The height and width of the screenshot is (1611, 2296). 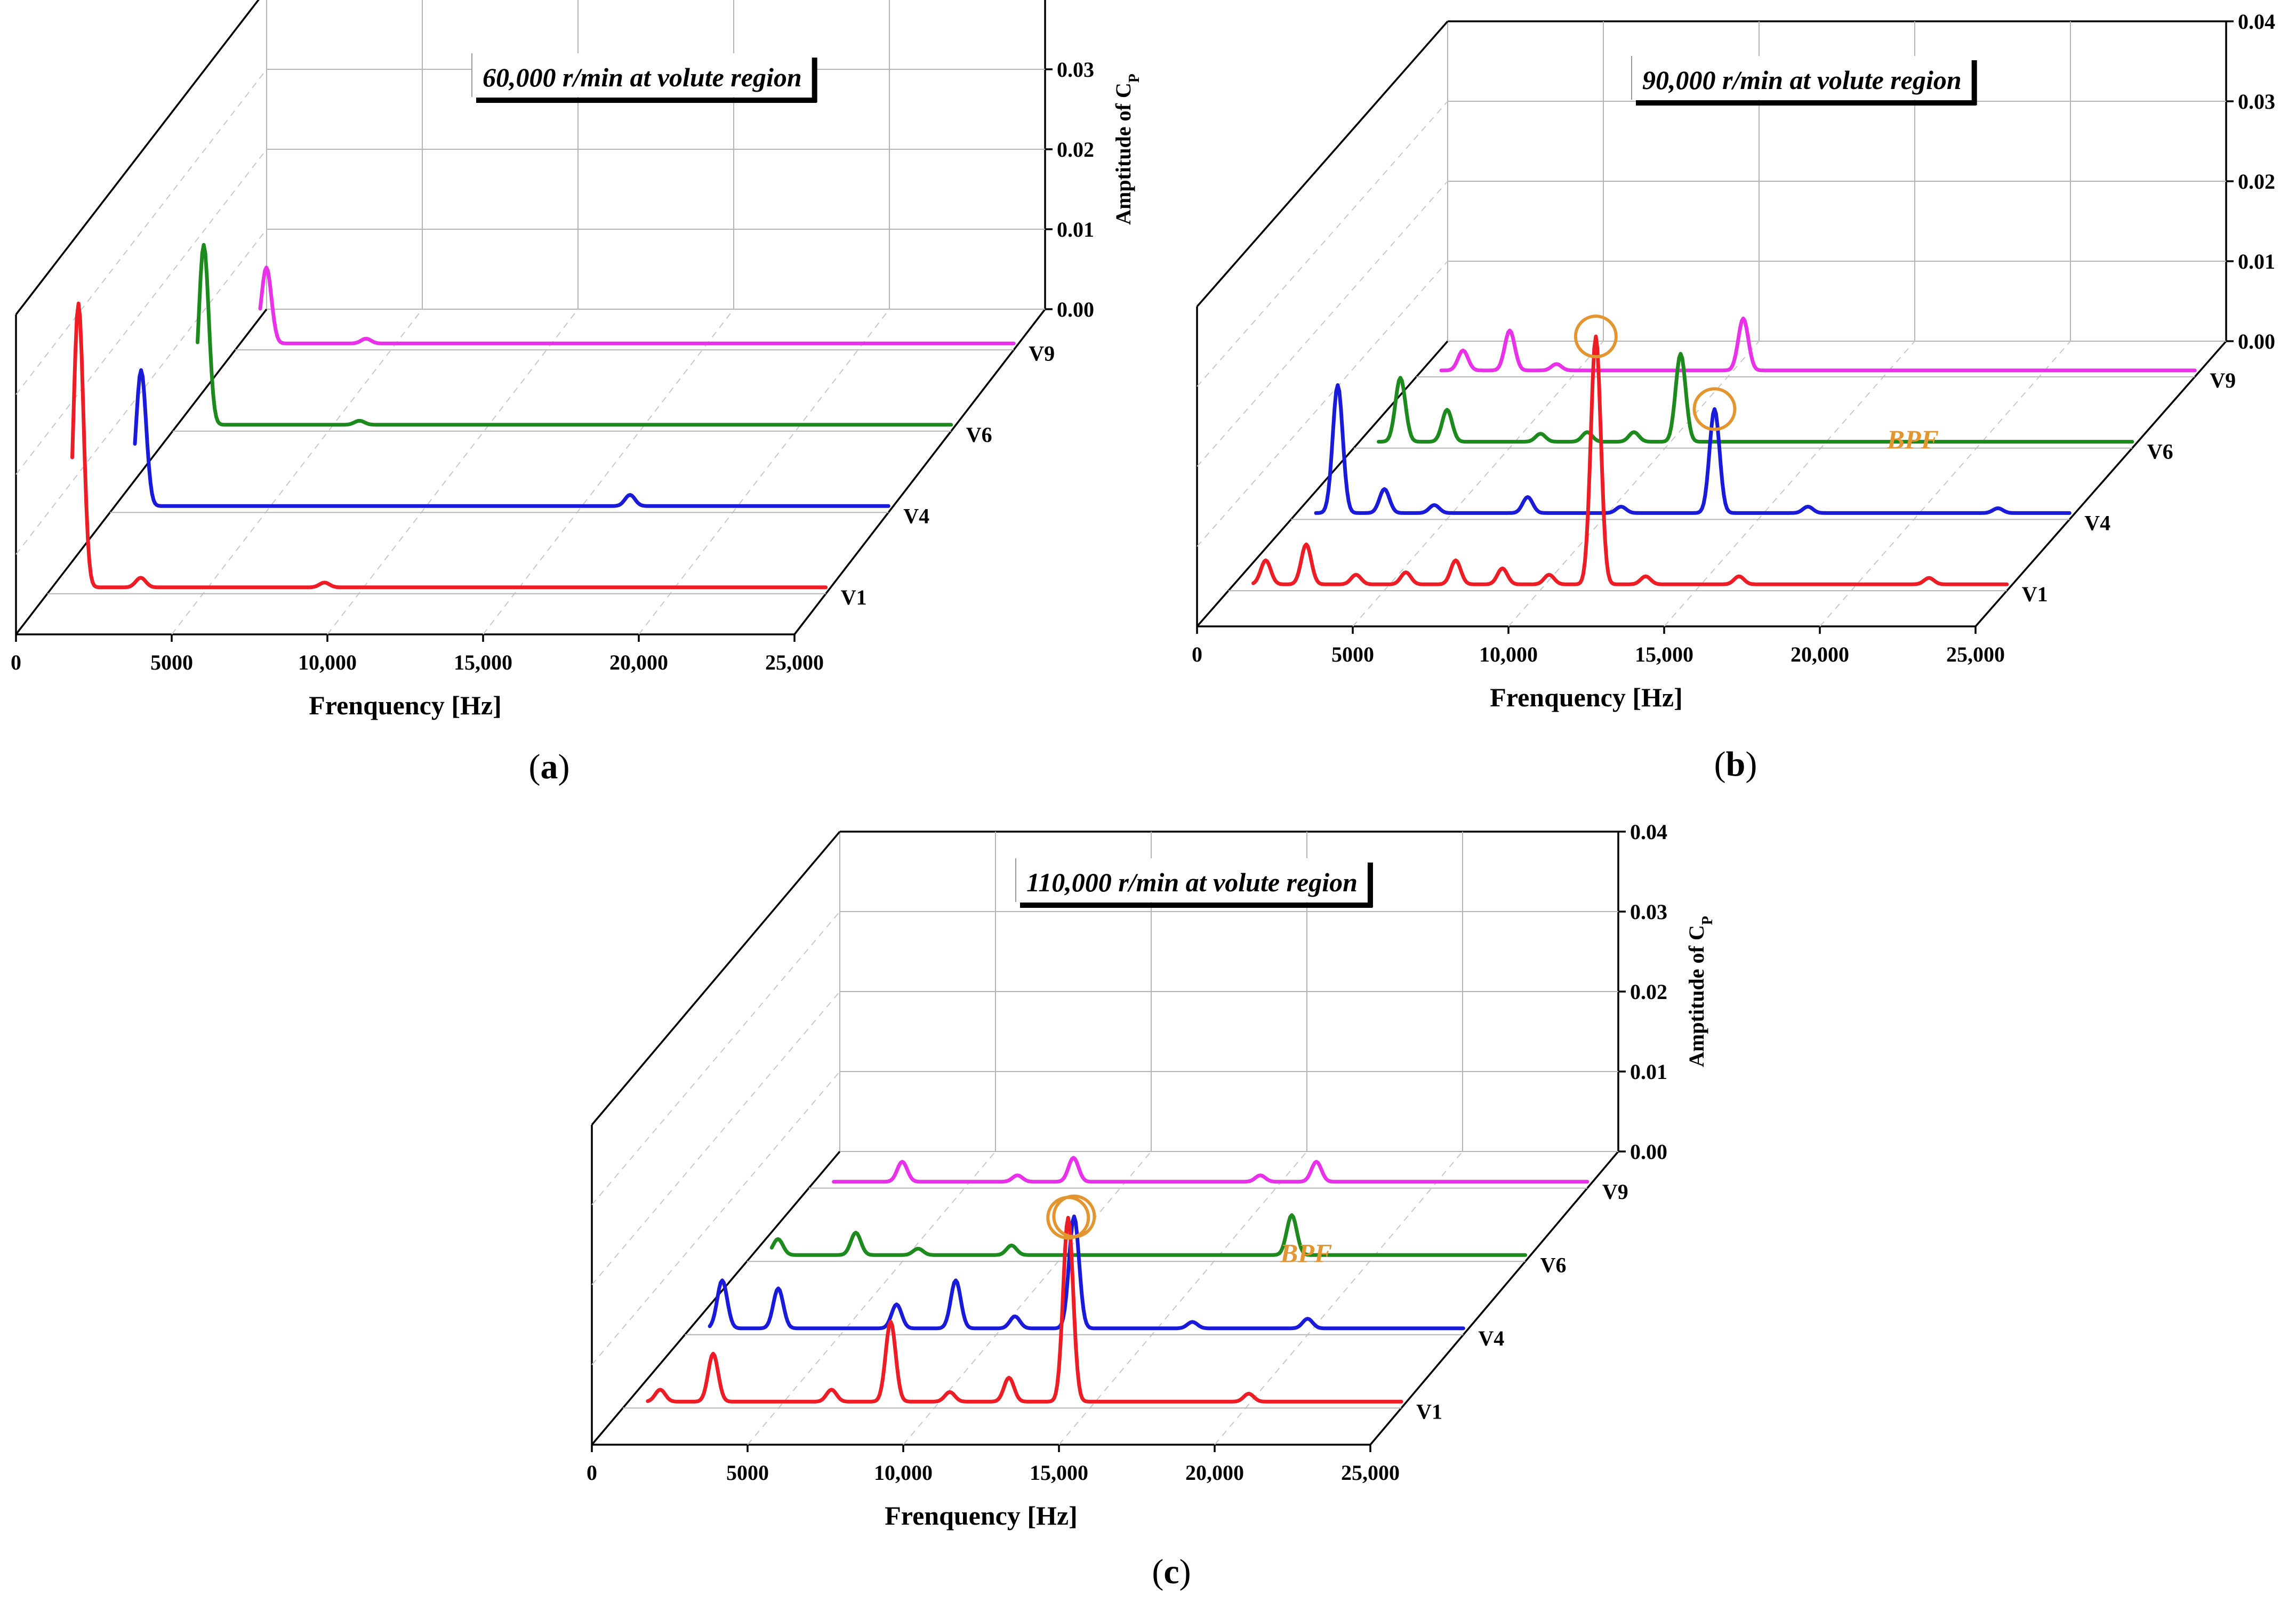 What do you see at coordinates (1736, 764) in the screenshot?
I see `panel-label-b: (b)` at bounding box center [1736, 764].